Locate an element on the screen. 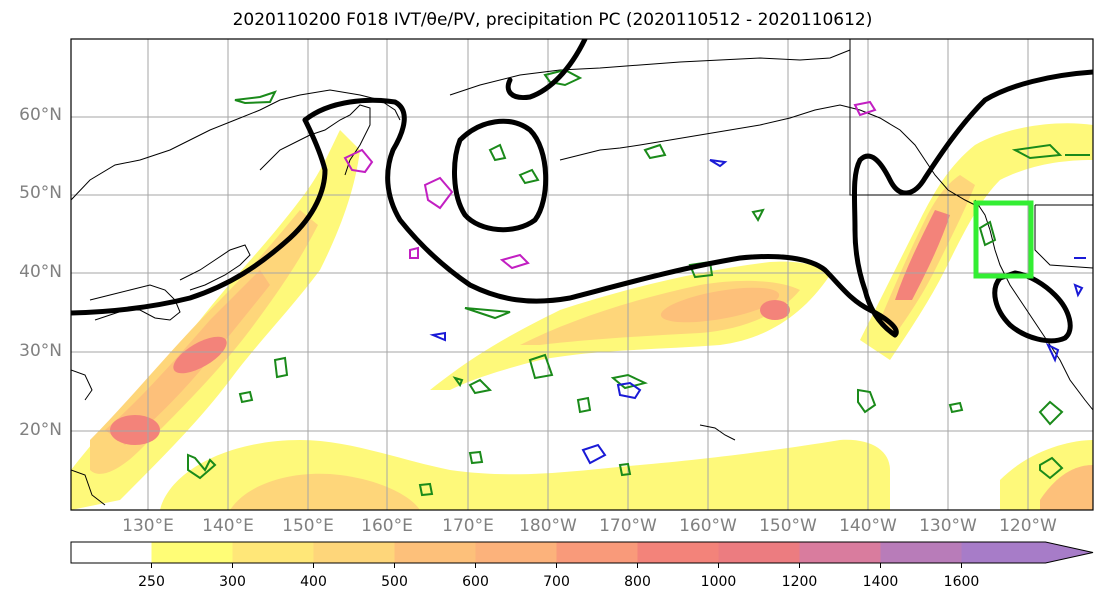 Image resolution: width=1105 pixels, height=603 pixels. colorbar-tick-label: 500 is located at coordinates (394, 582).